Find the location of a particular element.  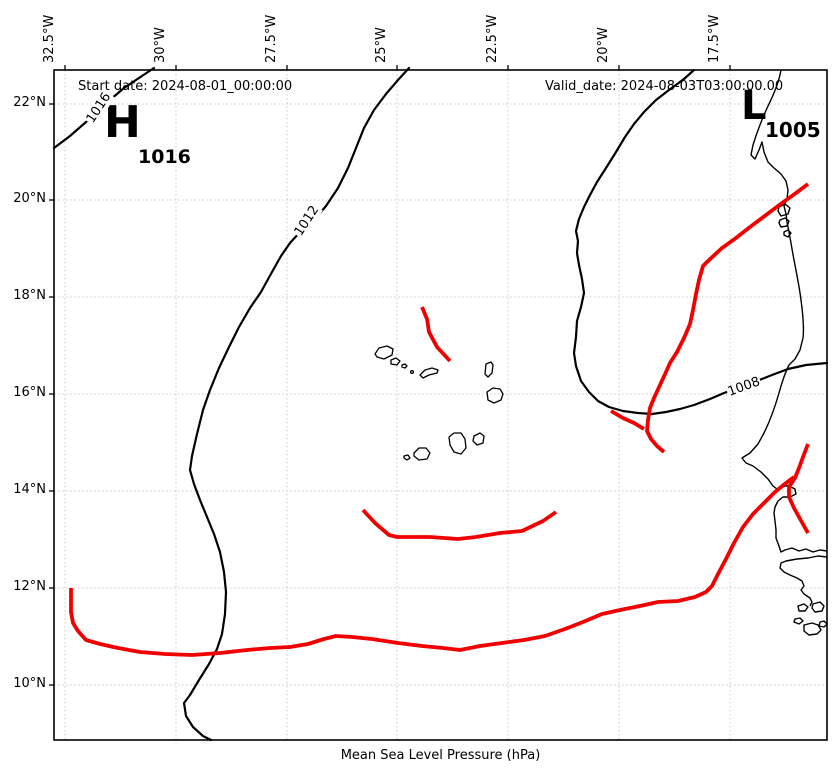

y-tick-marks is located at coordinates (51, 394).